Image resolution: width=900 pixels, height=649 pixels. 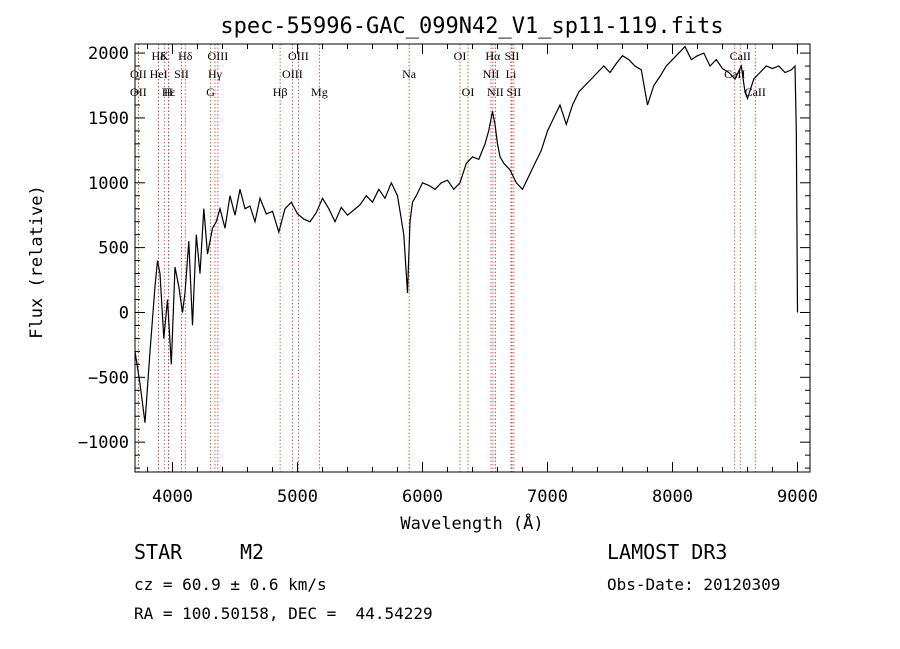 I want to click on redshift-cz: cz = 60.9 ± 0.6 km/s, so click(x=230, y=584).